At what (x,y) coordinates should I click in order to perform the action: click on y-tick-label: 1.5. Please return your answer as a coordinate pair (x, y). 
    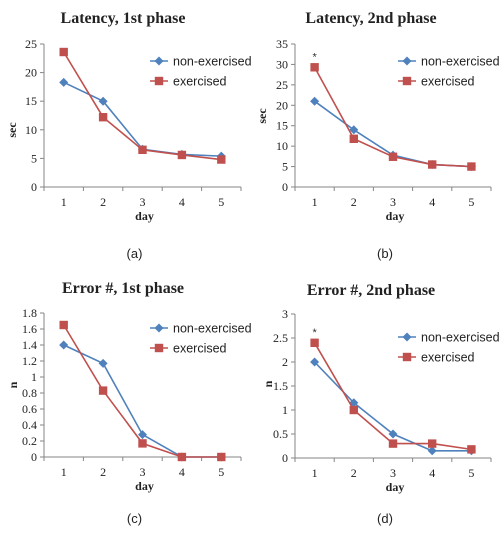
    Looking at the image, I should click on (280, 386).